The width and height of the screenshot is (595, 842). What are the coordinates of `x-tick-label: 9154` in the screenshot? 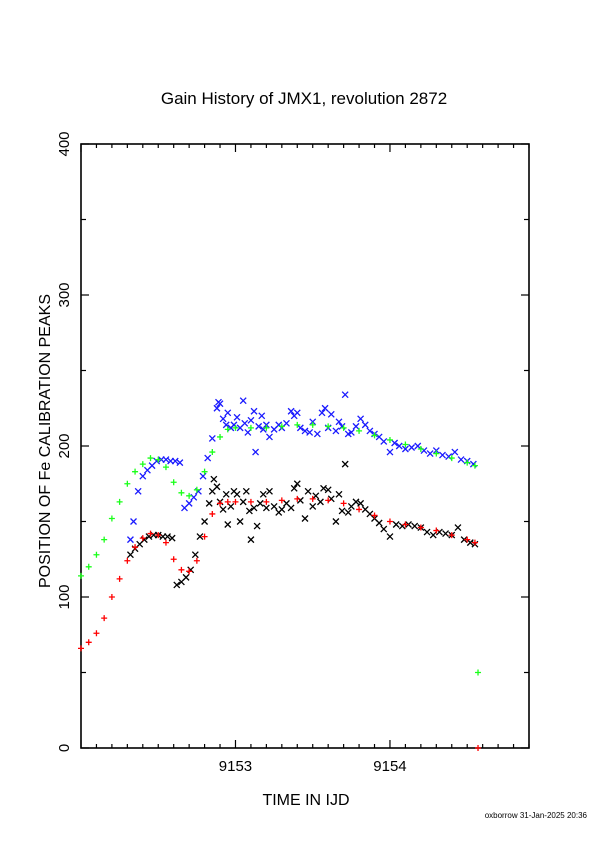 It's located at (389, 766).